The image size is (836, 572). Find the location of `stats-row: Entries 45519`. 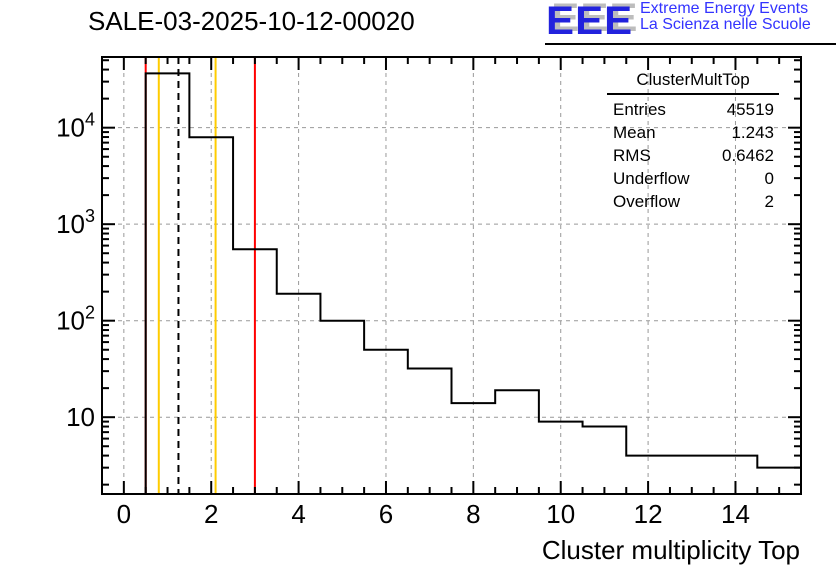

stats-row: Entries 45519 is located at coordinates (693, 109).